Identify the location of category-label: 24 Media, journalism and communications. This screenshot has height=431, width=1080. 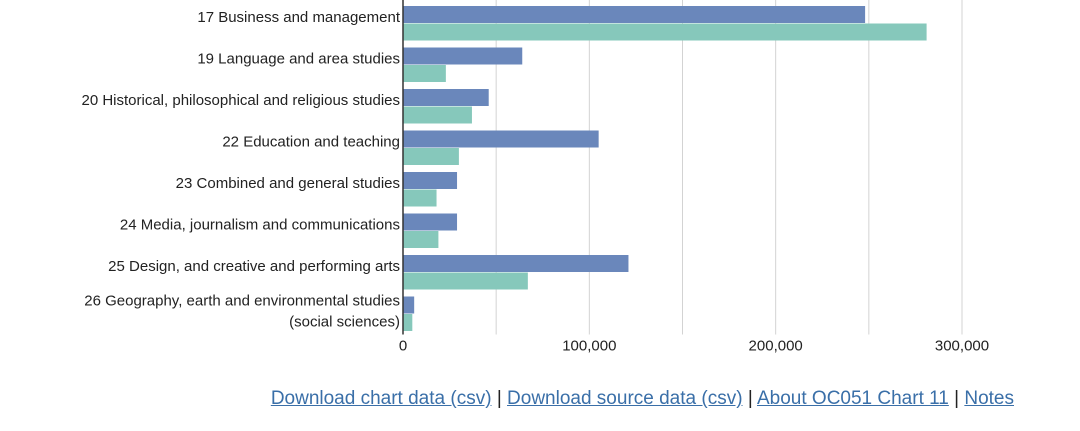
(260, 225).